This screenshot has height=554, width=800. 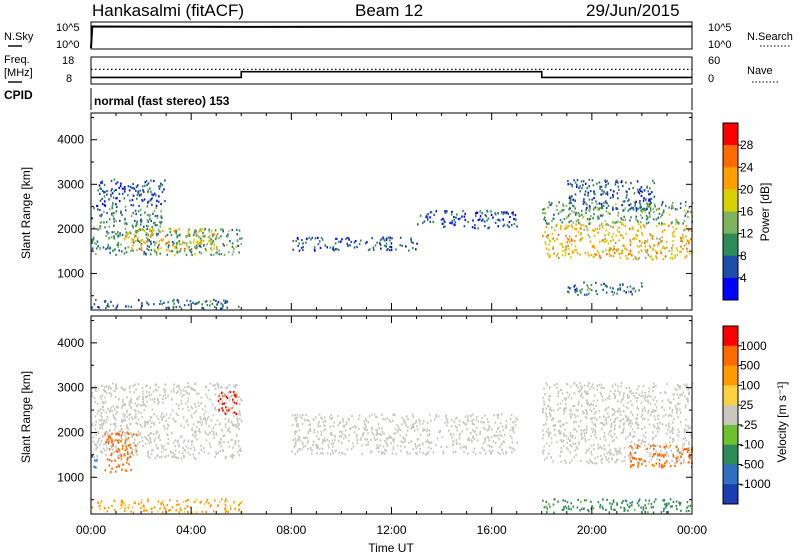 What do you see at coordinates (70, 273) in the screenshot?
I see `range-tick-label: 1000` at bounding box center [70, 273].